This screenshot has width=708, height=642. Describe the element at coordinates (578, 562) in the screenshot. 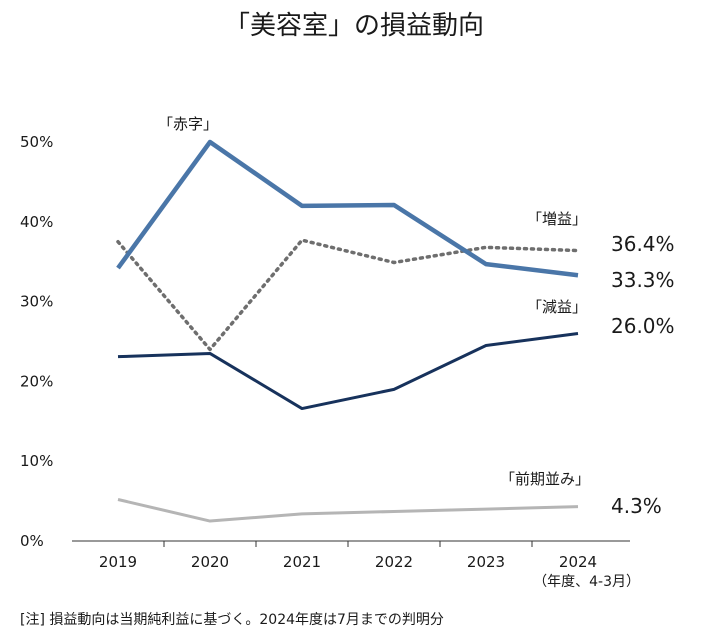

I see `x-tick-label: 2024` at that location.